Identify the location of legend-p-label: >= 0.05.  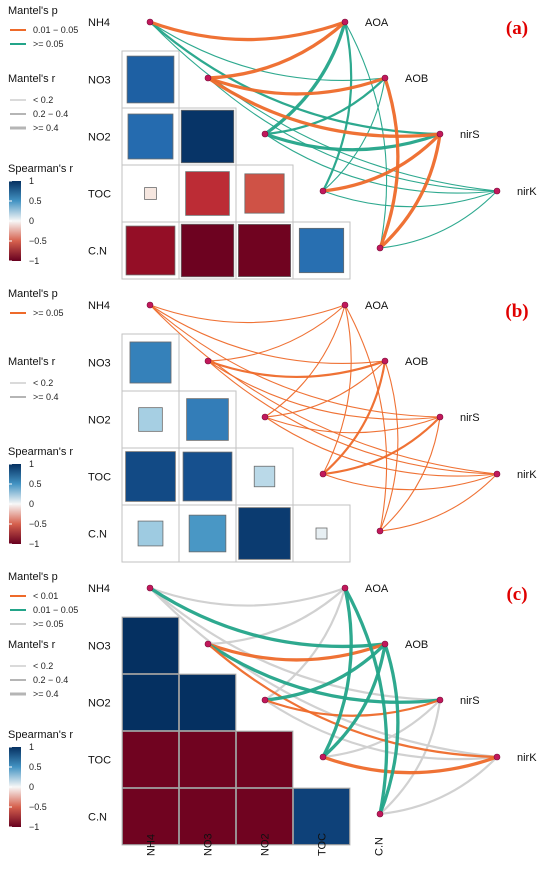
(48, 44).